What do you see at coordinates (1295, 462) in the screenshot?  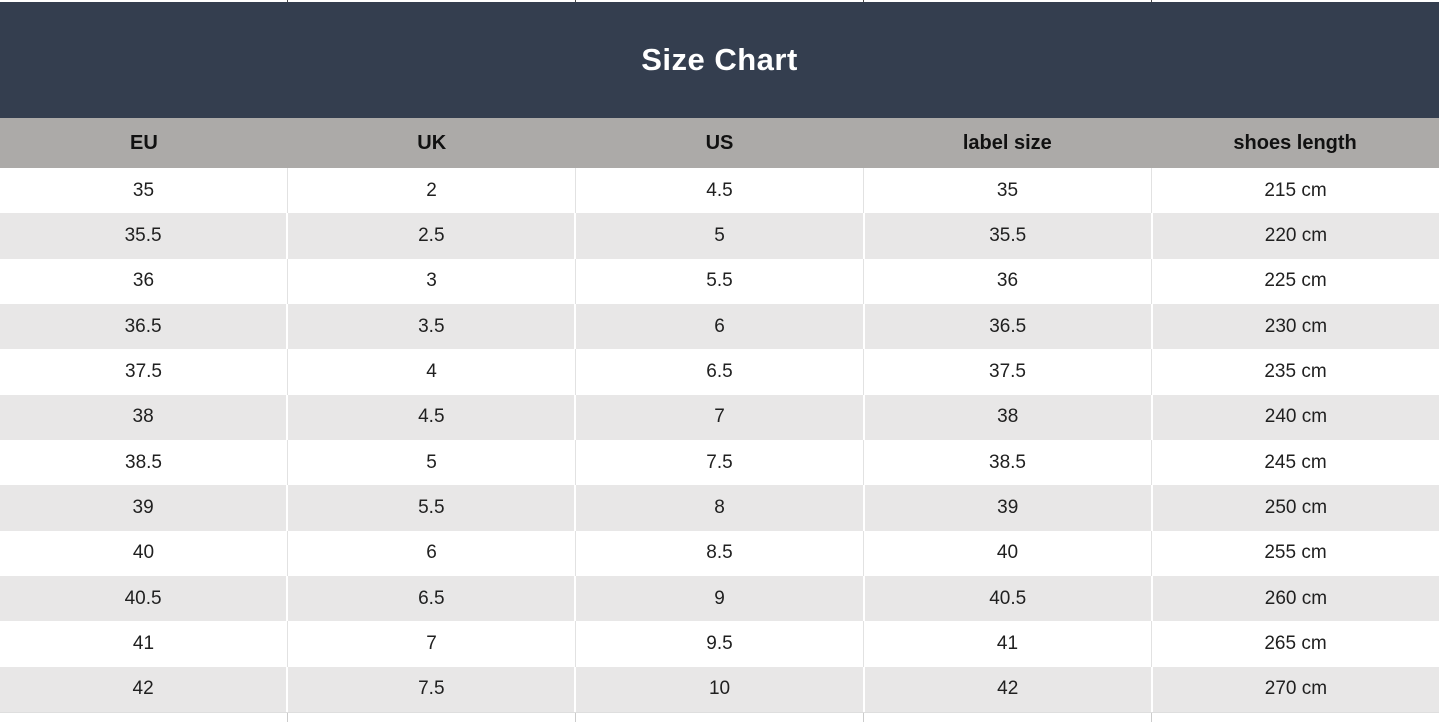 I see `table-cell: 245 cm` at bounding box center [1295, 462].